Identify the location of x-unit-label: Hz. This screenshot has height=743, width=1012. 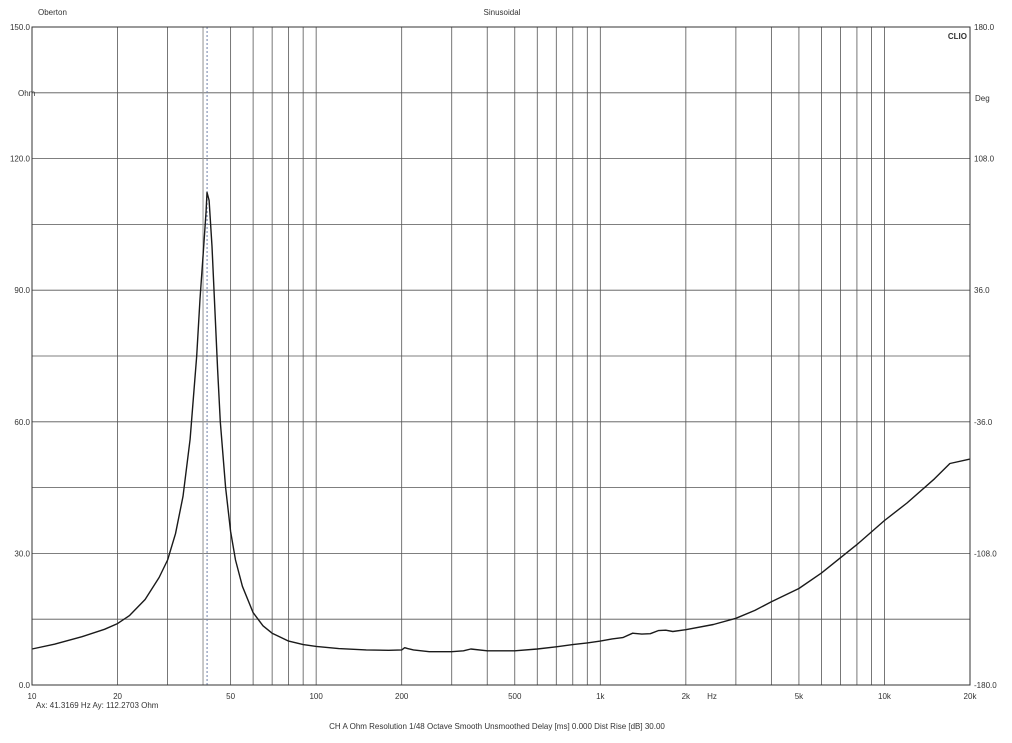
(712, 696).